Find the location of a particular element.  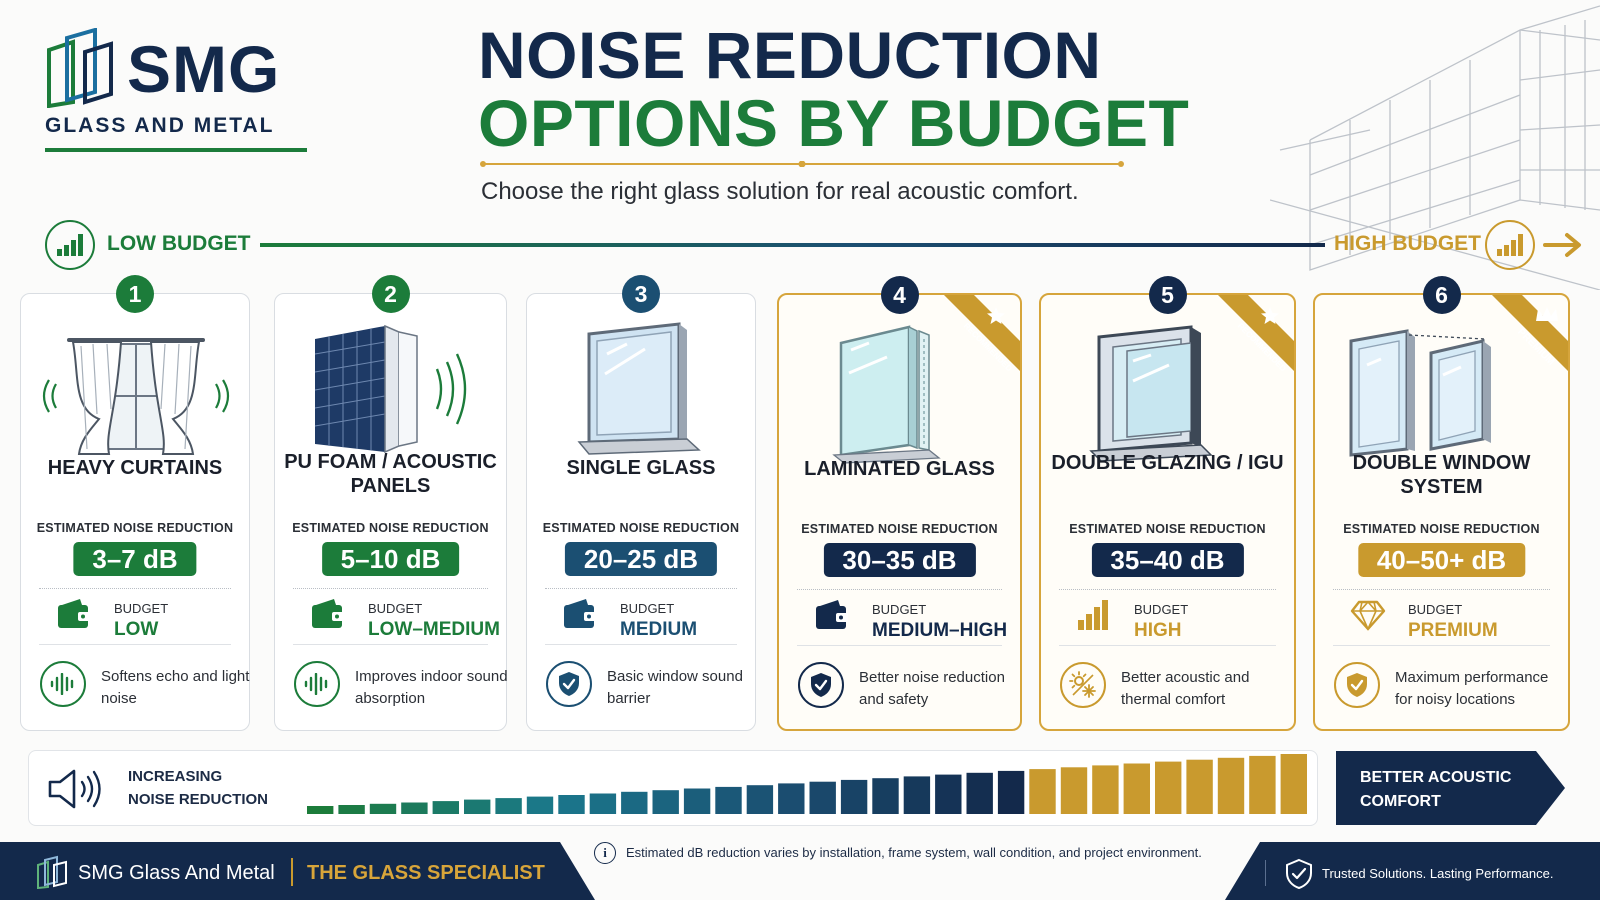

bar-chart-icon is located at coordinates (1093, 615).